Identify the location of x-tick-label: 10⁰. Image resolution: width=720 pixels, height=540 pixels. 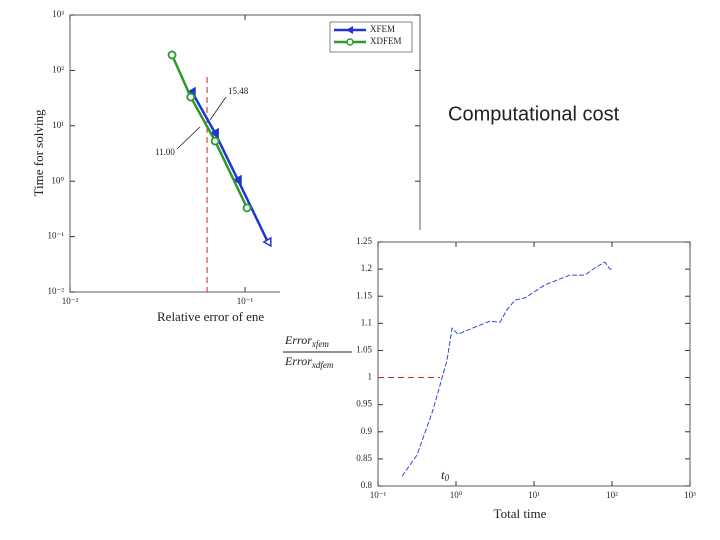
(456, 495).